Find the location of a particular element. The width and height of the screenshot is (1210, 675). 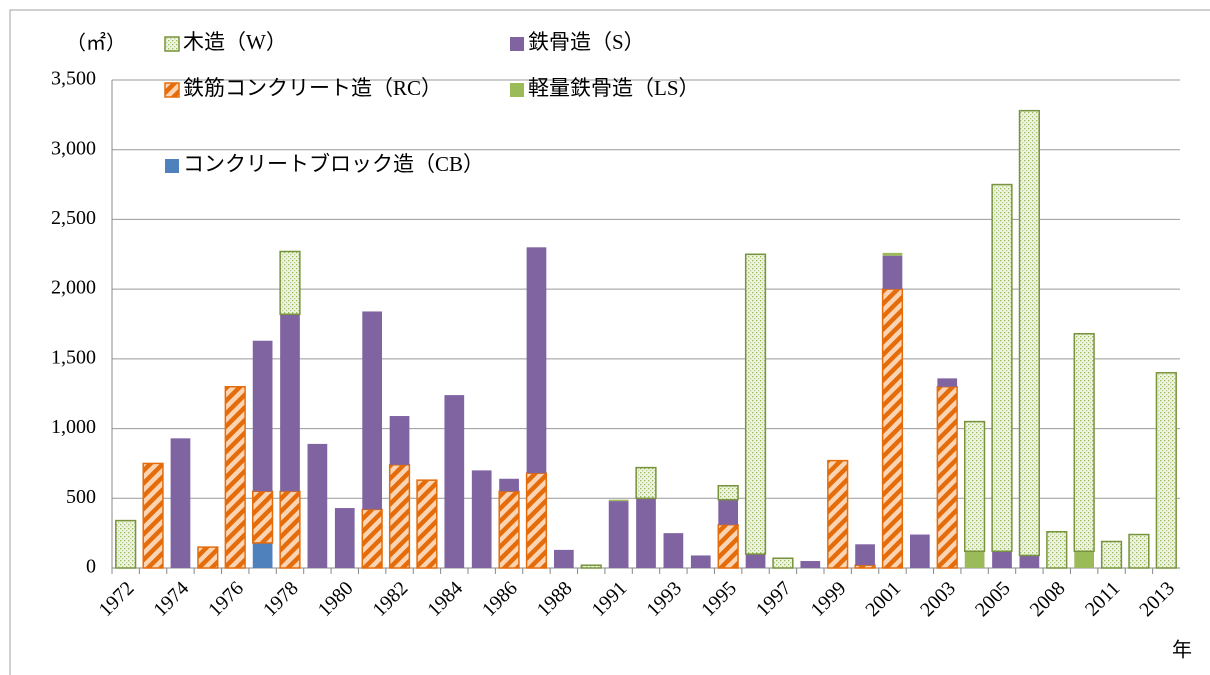

legend-label: 木造（W） is located at coordinates (235, 42).